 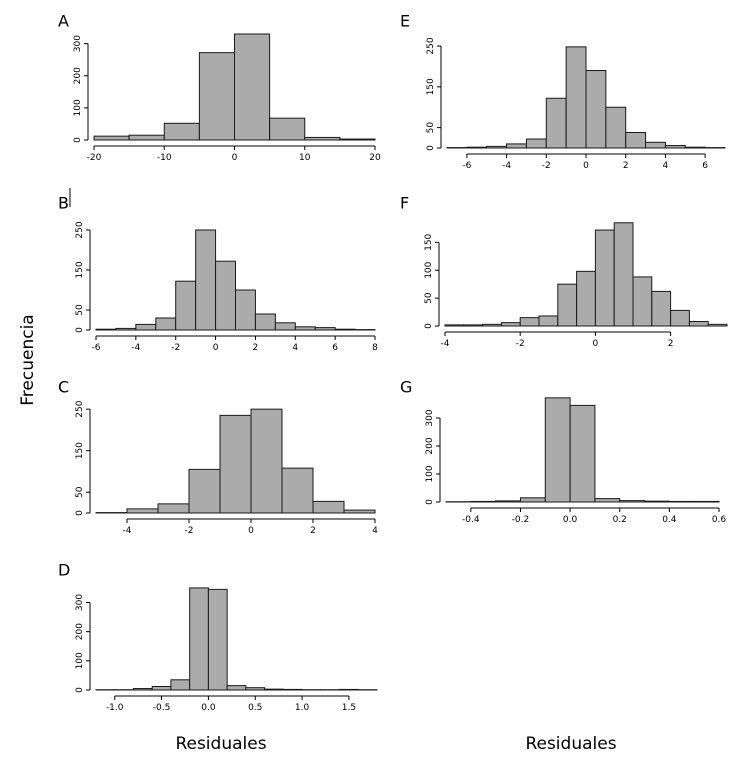 I want to click on x-tick-label: -0.5, so click(x=162, y=708).